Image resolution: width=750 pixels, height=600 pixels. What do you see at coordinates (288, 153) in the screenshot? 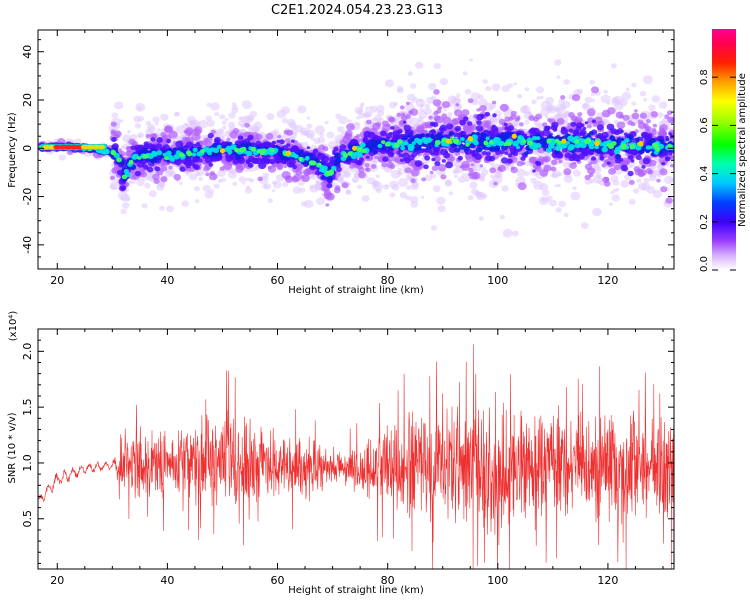
I see `spectrogram-hot-spot` at bounding box center [288, 153].